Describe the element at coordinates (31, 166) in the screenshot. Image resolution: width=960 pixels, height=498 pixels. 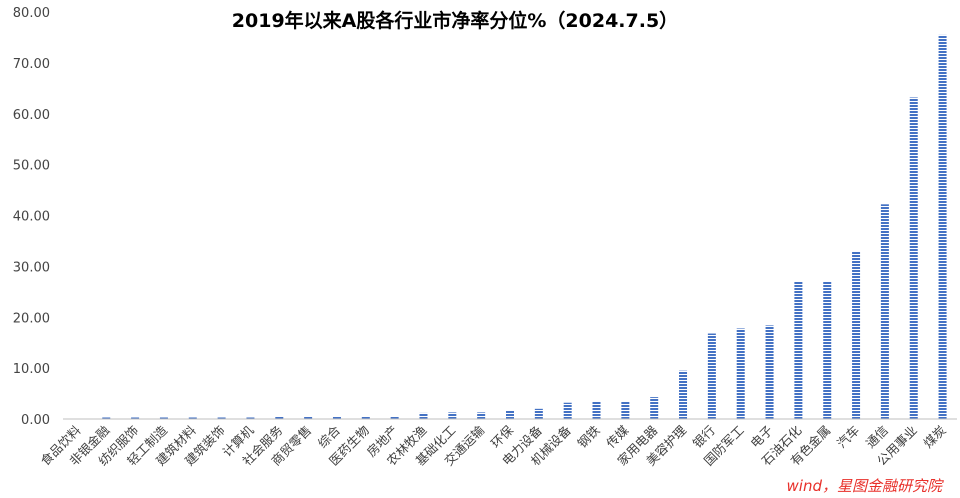
I see `y-tick-label: 50.00` at that location.